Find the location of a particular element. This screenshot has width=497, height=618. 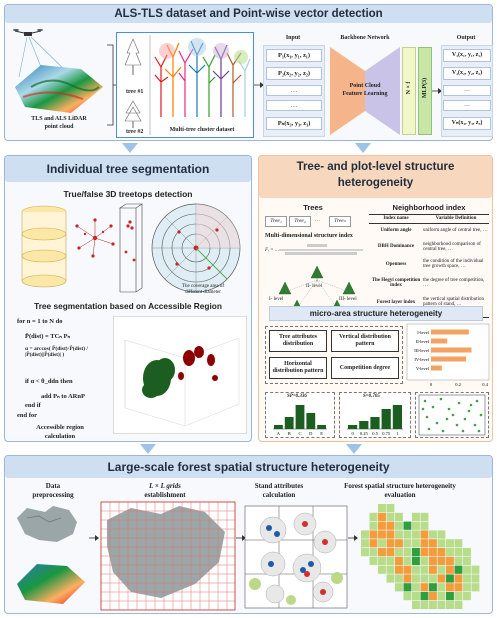

micro-box-4: Competition degree is located at coordinates (365, 368).